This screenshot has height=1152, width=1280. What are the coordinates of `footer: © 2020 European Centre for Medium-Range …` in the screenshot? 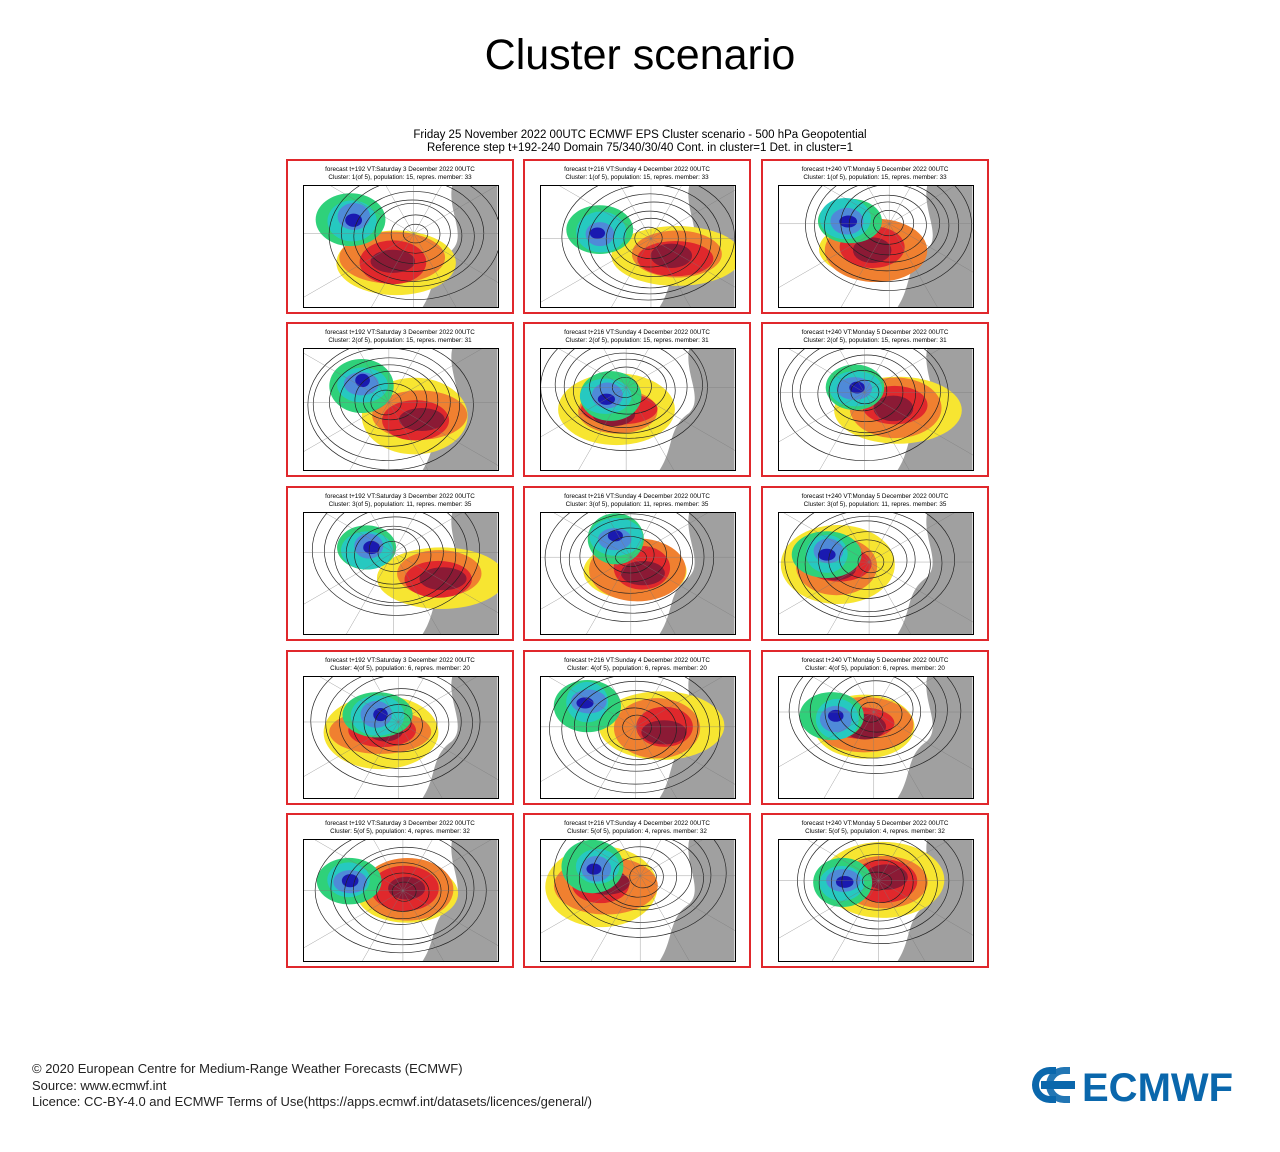 It's located at (312, 1086).